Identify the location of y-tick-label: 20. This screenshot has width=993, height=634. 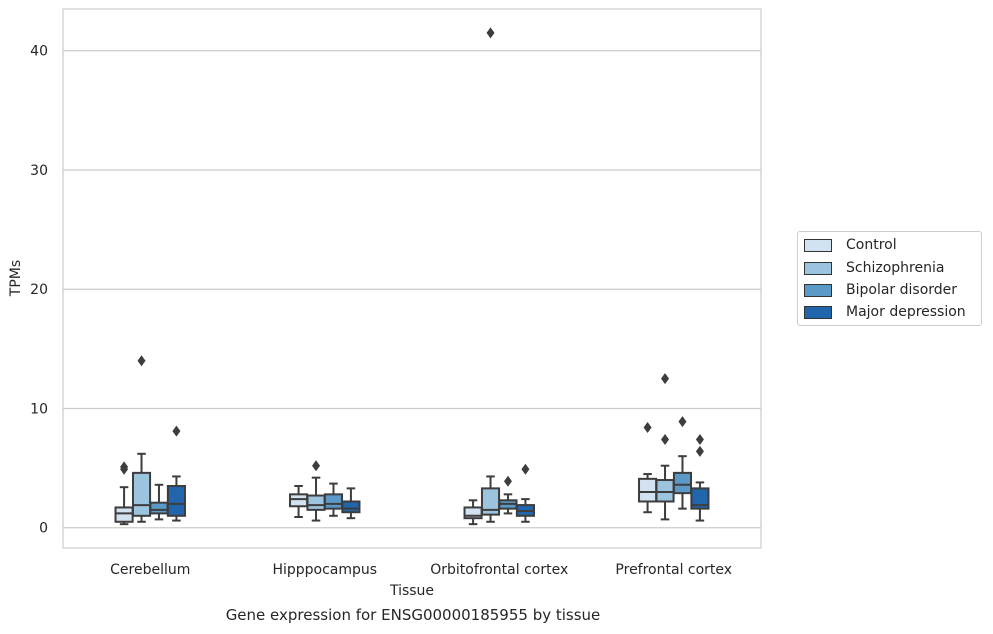
(39, 290).